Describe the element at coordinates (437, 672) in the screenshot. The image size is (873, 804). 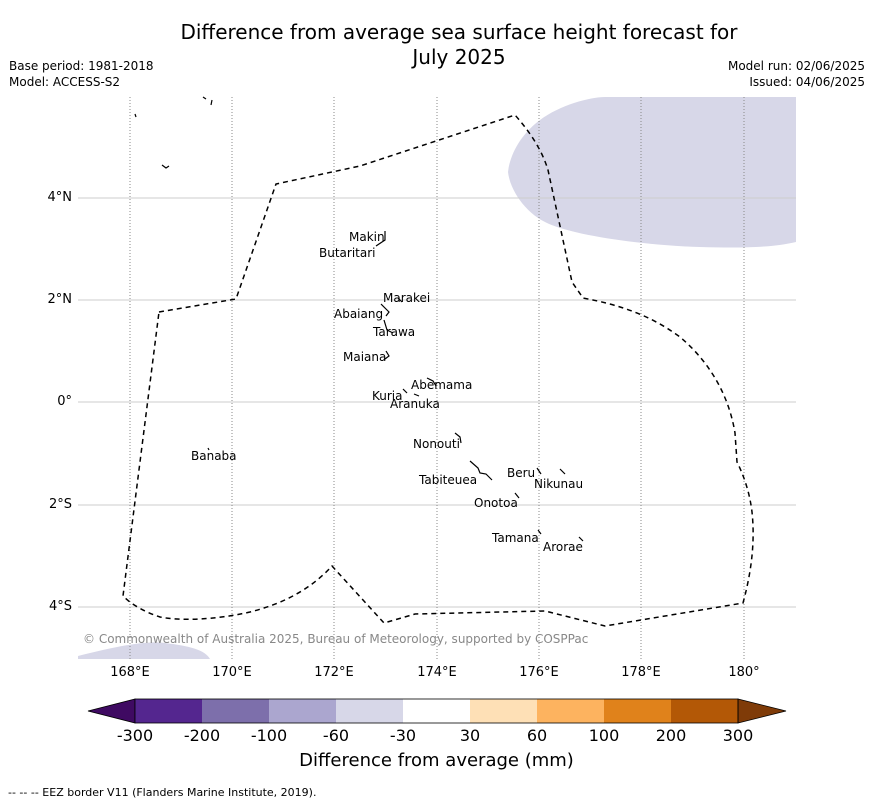
I see `lon-label-174e: 174°E` at that location.